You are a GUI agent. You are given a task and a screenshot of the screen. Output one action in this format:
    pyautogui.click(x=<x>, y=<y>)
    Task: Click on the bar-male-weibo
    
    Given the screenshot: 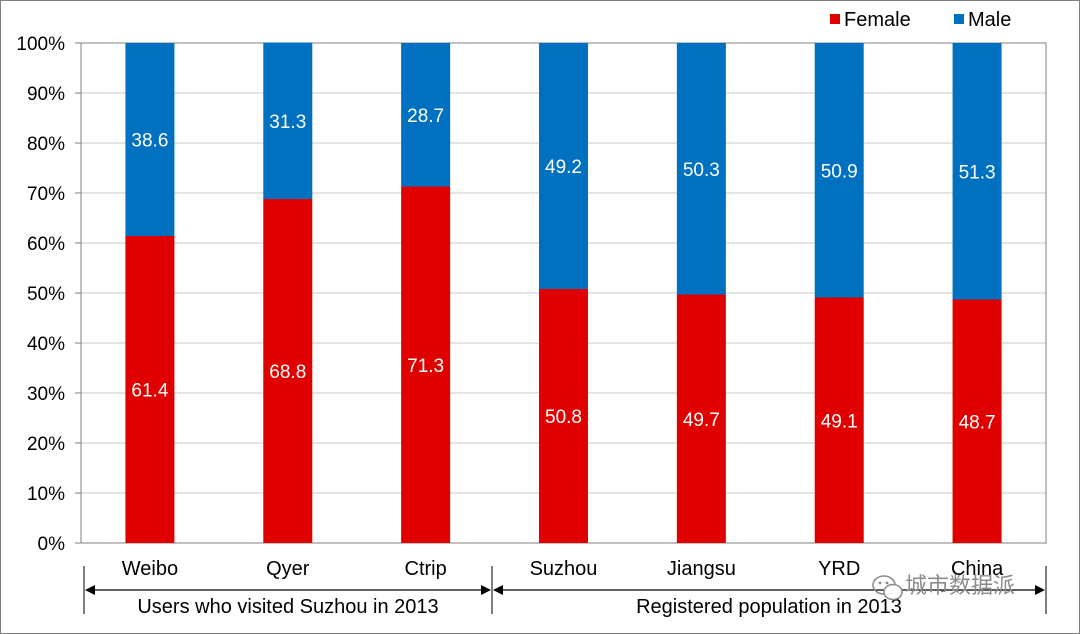 What is the action you would take?
    pyautogui.click(x=150, y=139)
    